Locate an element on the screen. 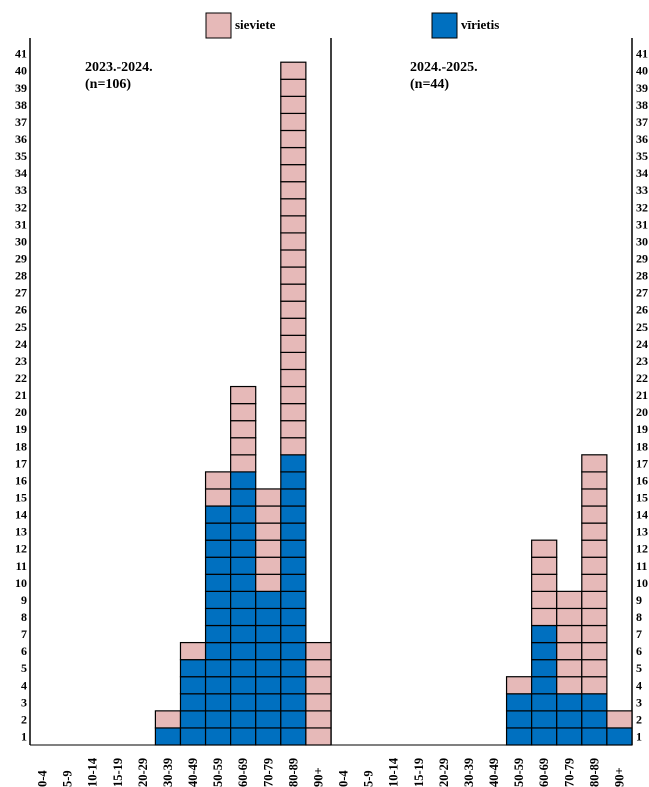 This screenshot has height=787, width=649. y-tick-label-right: 1 is located at coordinates (639, 736).